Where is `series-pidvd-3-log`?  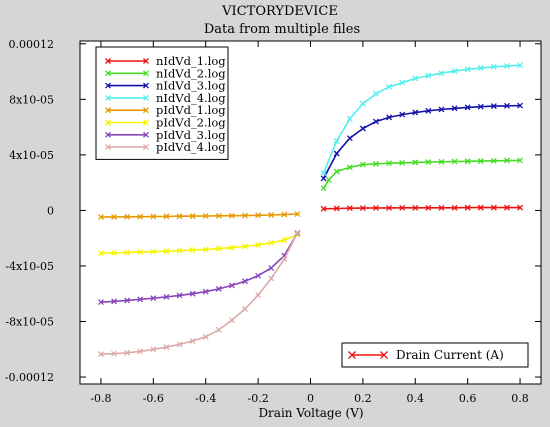
series-pidvd-3-log is located at coordinates (199, 268).